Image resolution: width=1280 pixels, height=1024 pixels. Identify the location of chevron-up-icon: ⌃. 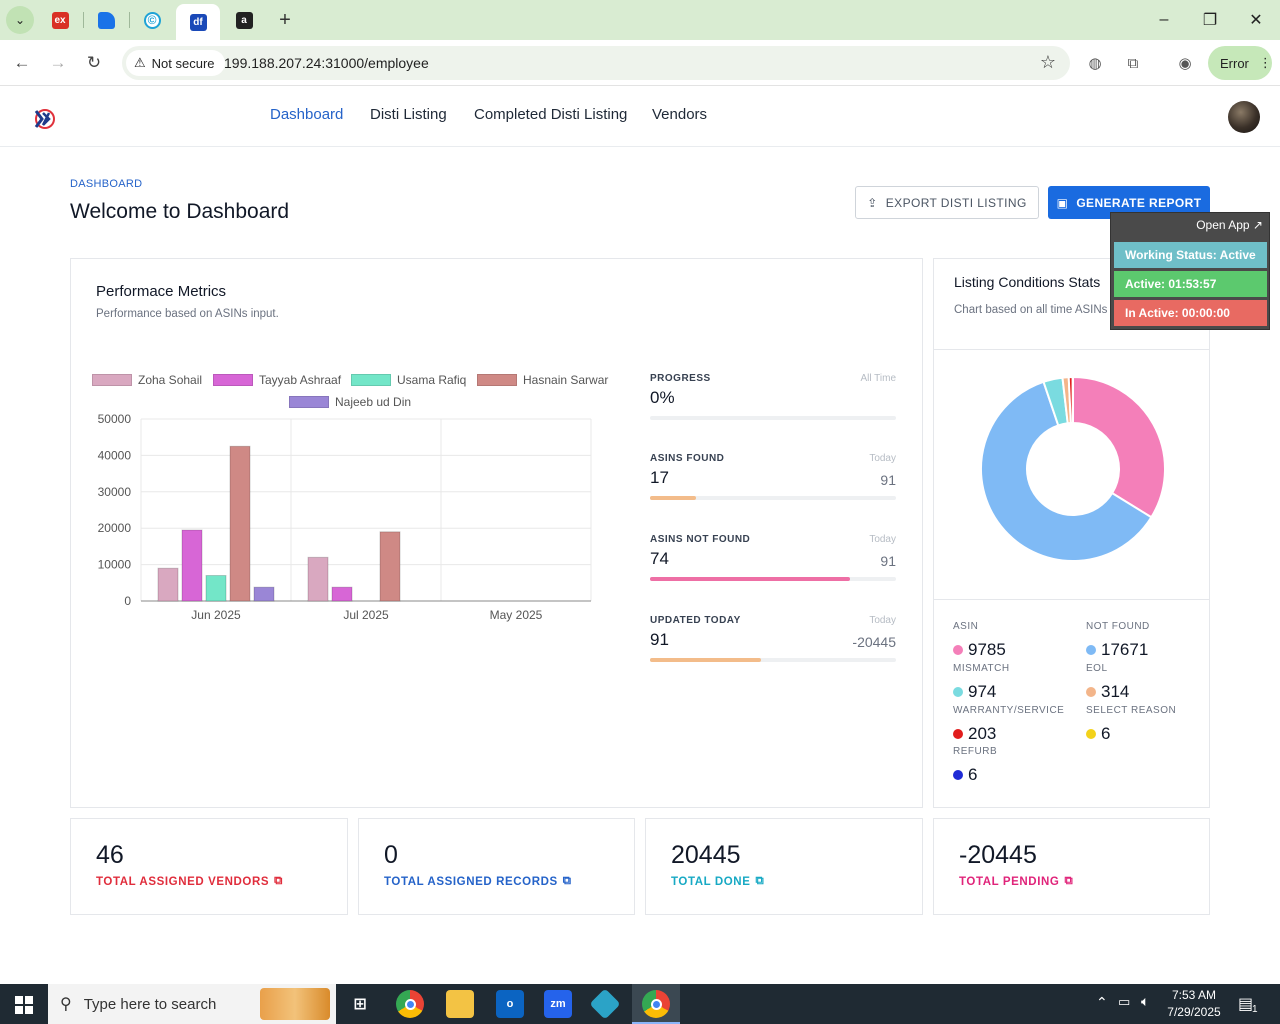
(1102, 1002).